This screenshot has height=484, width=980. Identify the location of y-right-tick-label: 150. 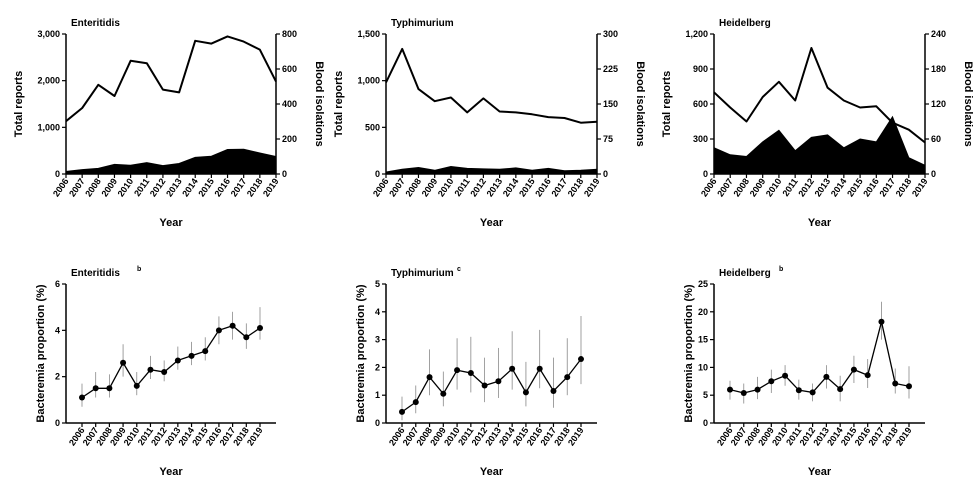
(610, 104).